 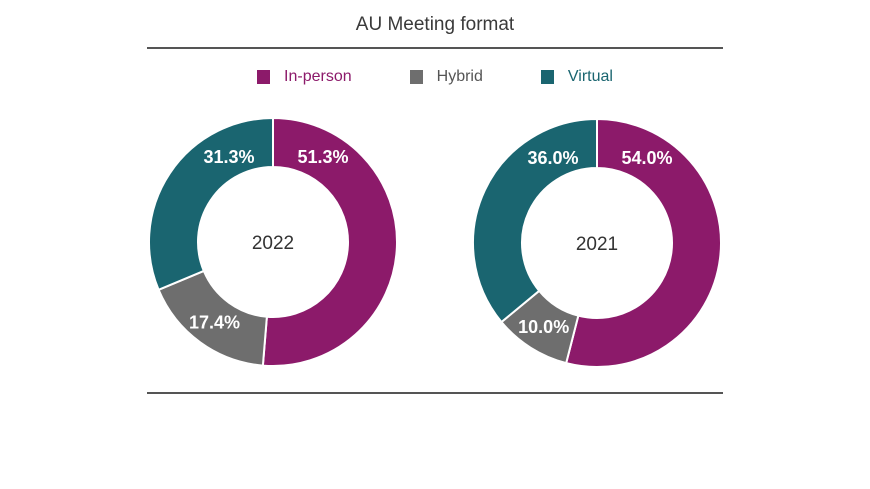 What do you see at coordinates (228, 157) in the screenshot?
I see `data-label: 31.3%` at bounding box center [228, 157].